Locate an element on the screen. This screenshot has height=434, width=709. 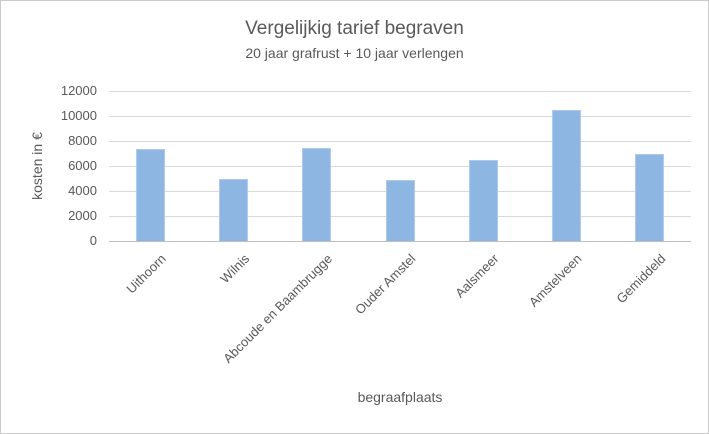
y-tick-label: 8000 is located at coordinates (82, 140).